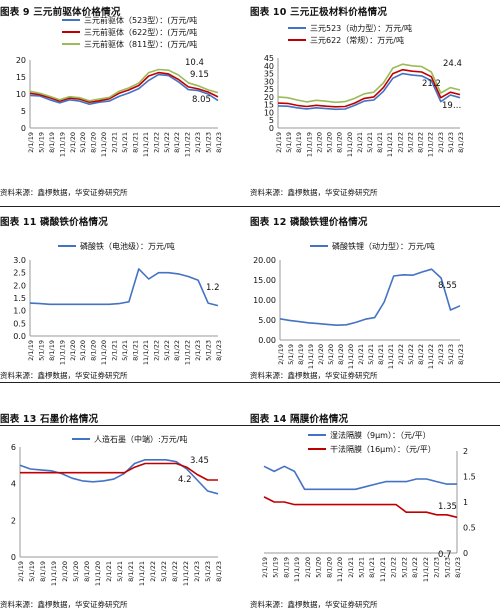  I want to click on y-tick-label: 3.0, so click(19, 260).